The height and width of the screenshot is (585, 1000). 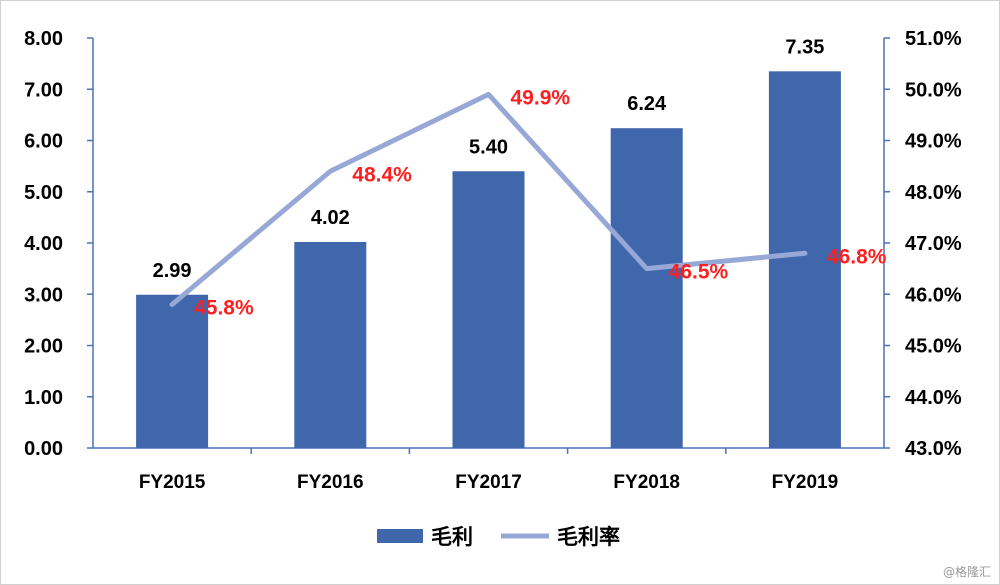 I want to click on y-left-tick-label: 8.00, so click(x=43, y=39).